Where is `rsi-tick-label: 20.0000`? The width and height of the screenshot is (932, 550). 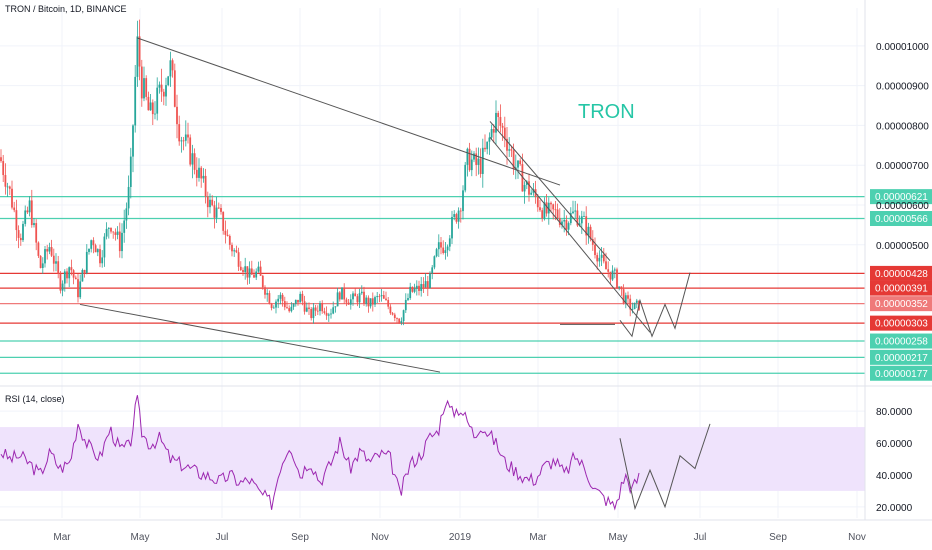
rsi-tick-label: 20.0000 is located at coordinates (894, 508).